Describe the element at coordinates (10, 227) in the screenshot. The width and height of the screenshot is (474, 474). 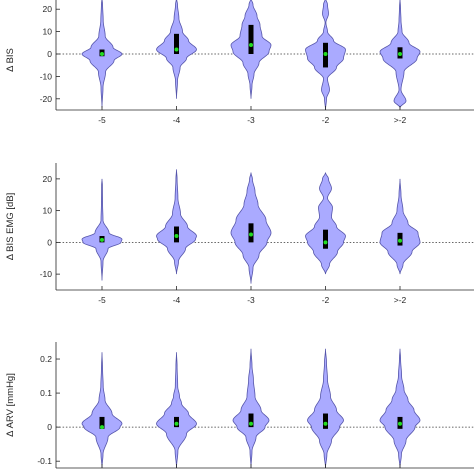
I see `y-axis-title: Δ BIS EMG [dB]` at that location.